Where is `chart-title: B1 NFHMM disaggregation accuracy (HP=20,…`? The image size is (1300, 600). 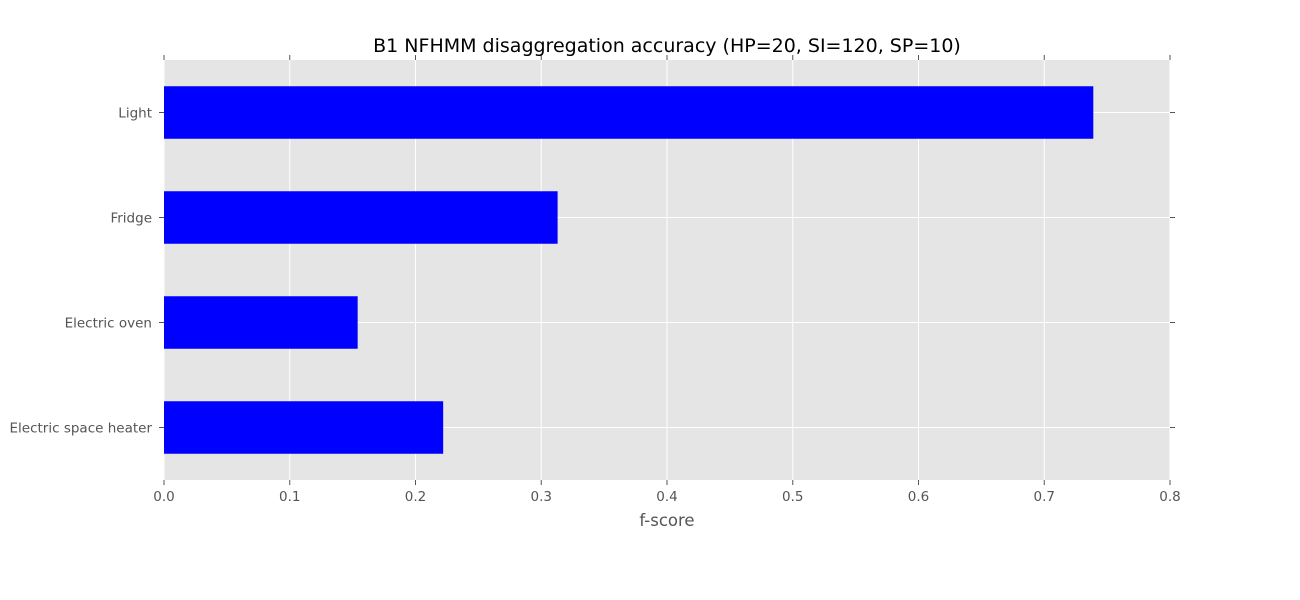
chart-title: B1 NFHMM disaggregation accuracy (HP=20,… is located at coordinates (667, 46).